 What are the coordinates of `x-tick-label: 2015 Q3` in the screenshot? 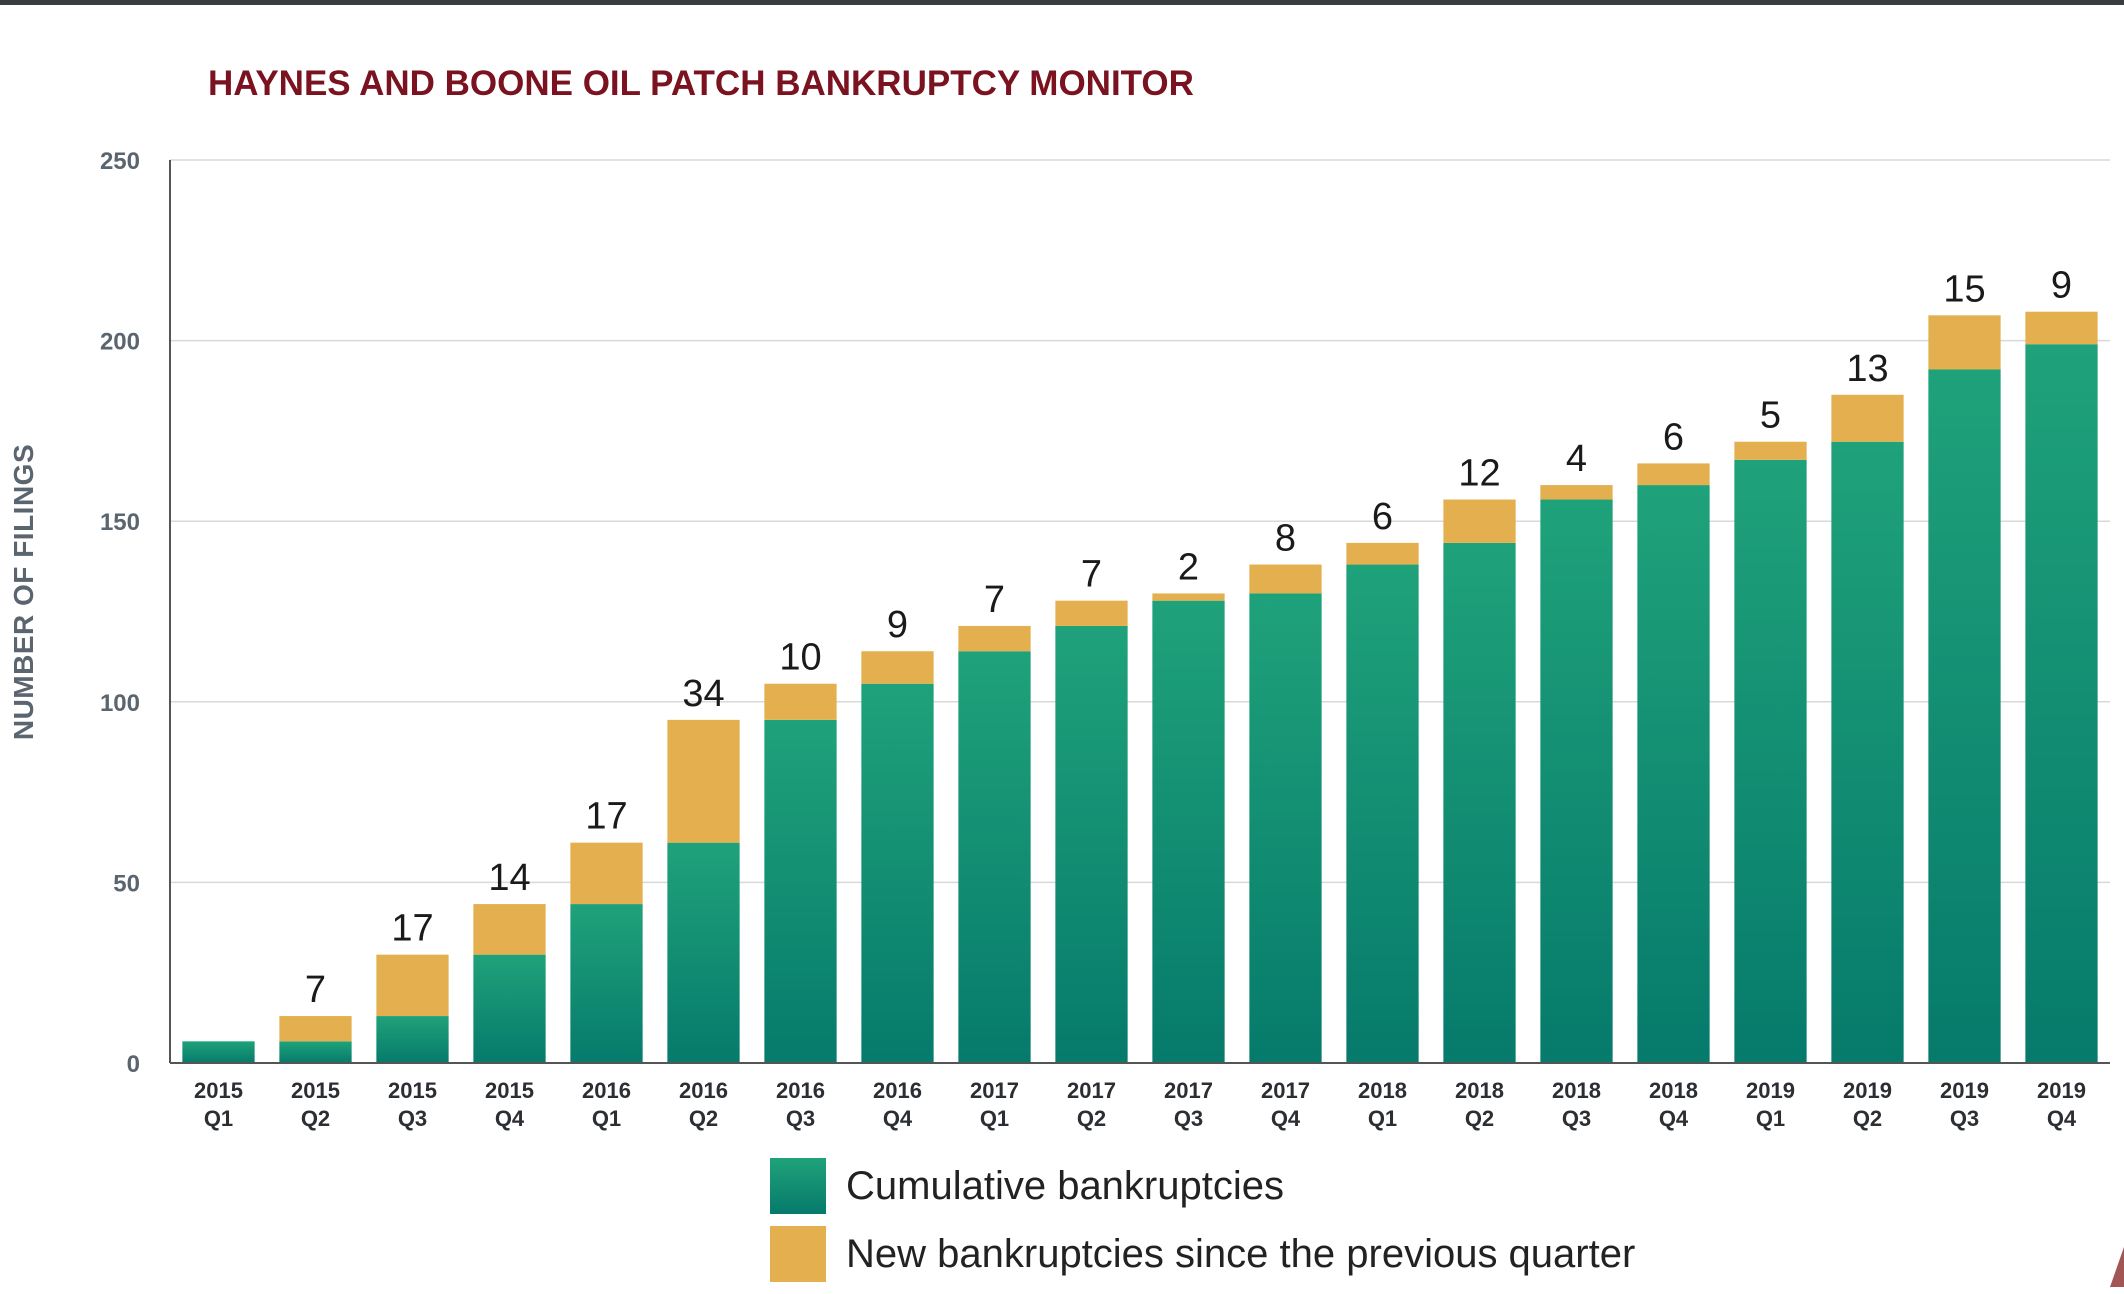 It's located at (412, 1104).